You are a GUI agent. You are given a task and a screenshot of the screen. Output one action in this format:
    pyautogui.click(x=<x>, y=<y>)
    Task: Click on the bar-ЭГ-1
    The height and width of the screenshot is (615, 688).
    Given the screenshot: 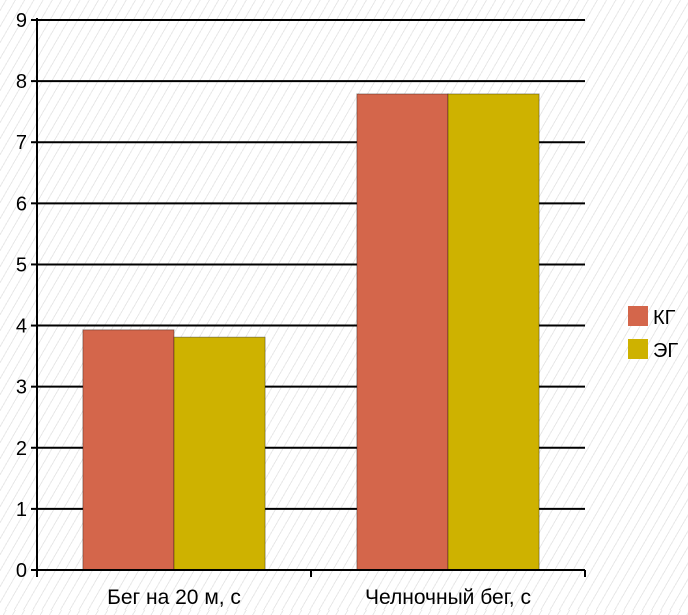 What is the action you would take?
    pyautogui.click(x=493, y=332)
    